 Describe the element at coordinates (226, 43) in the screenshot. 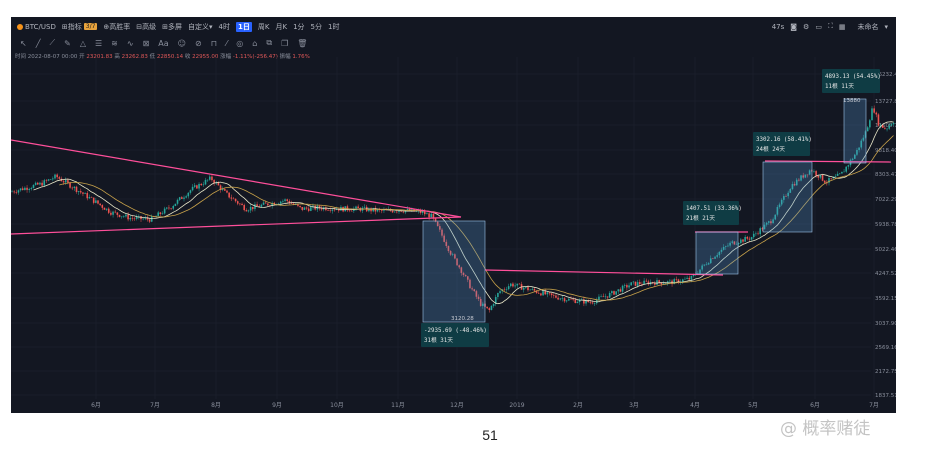

I see `brush-icon: ⁄` at that location.